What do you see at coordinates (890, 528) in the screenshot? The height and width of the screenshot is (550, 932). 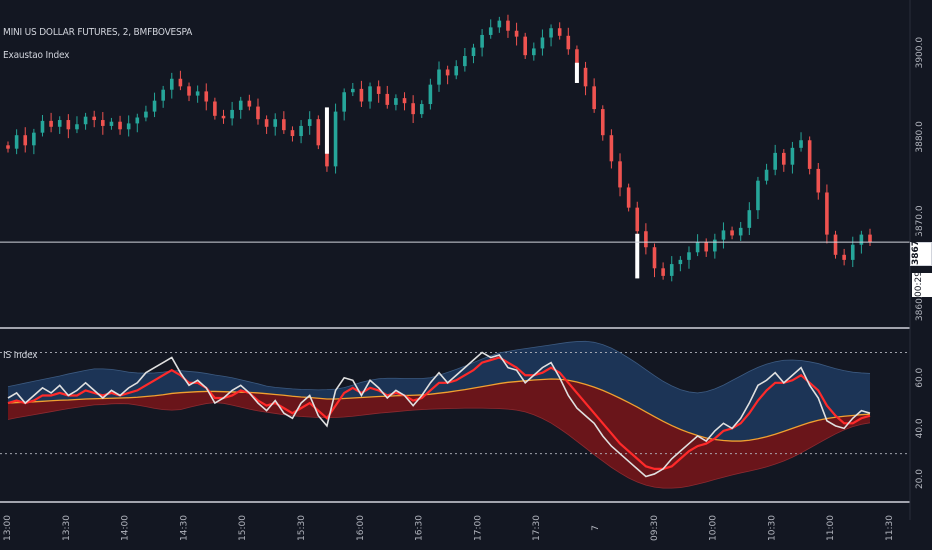 I see `time-tick-label: 11:30` at bounding box center [890, 528].